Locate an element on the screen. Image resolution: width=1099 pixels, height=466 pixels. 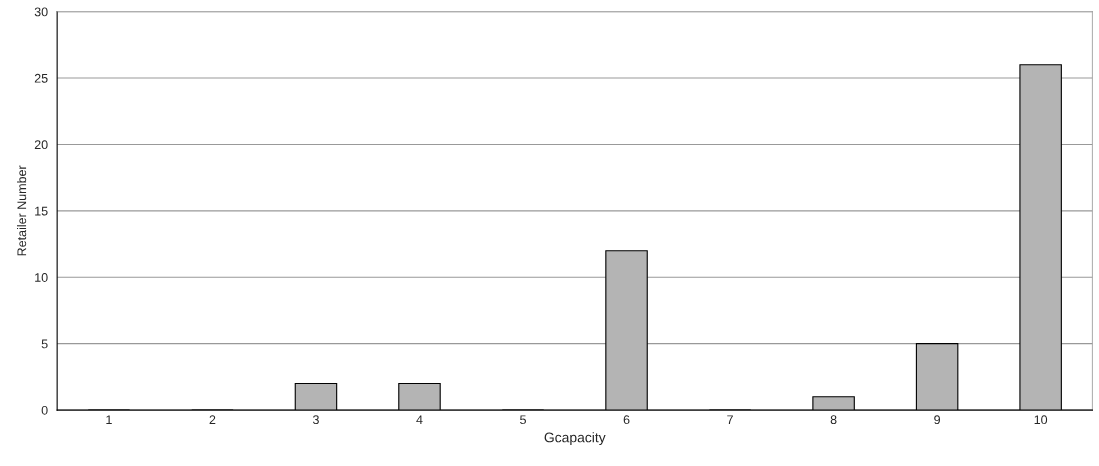
y-axis-title: Retailer Number is located at coordinates (22, 210).